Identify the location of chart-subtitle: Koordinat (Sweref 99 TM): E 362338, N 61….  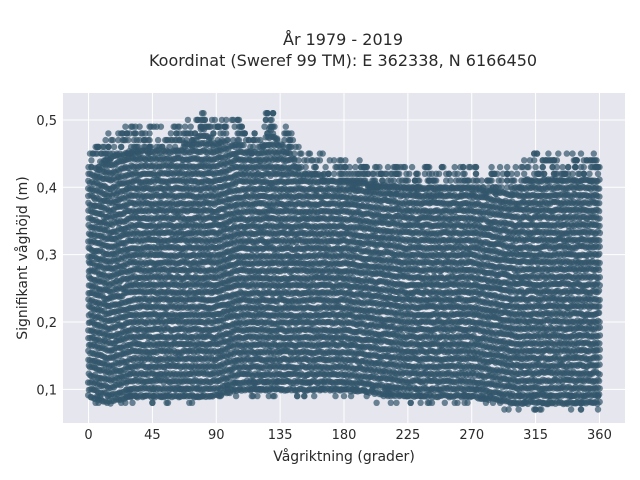
(343, 60).